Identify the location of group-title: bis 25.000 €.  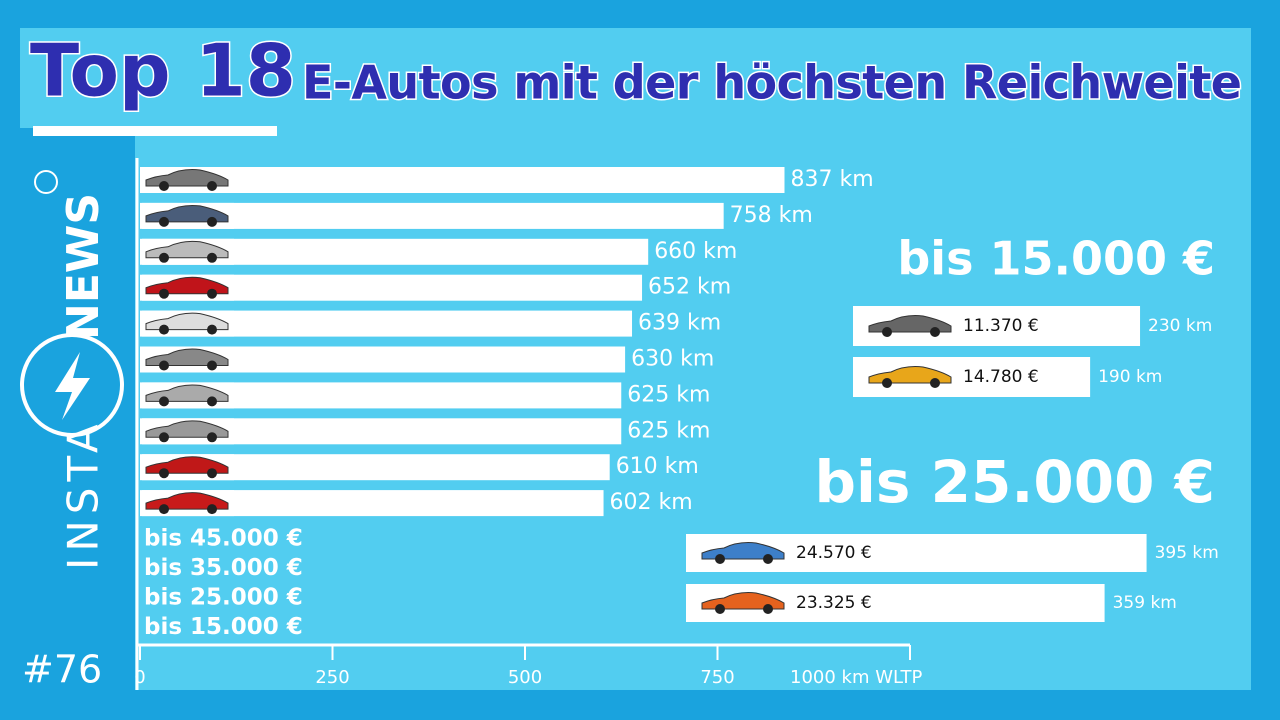
(1015, 482).